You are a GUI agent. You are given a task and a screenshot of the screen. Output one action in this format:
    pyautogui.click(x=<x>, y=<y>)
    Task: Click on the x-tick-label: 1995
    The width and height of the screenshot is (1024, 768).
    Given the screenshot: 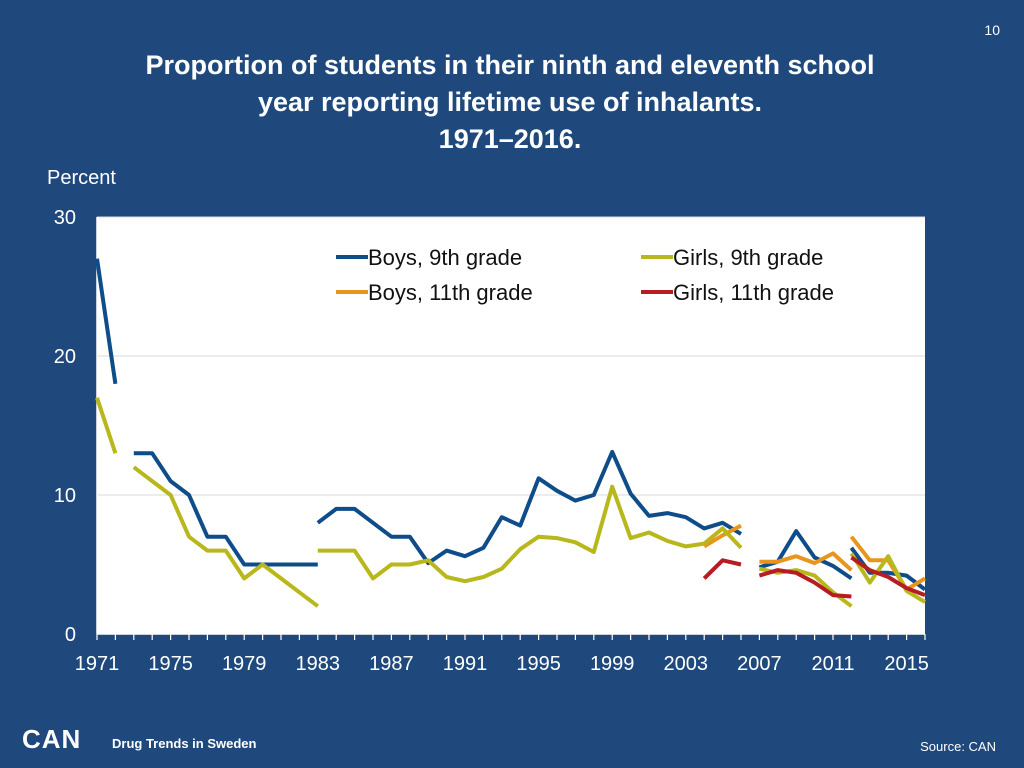 What is the action you would take?
    pyautogui.click(x=538, y=664)
    